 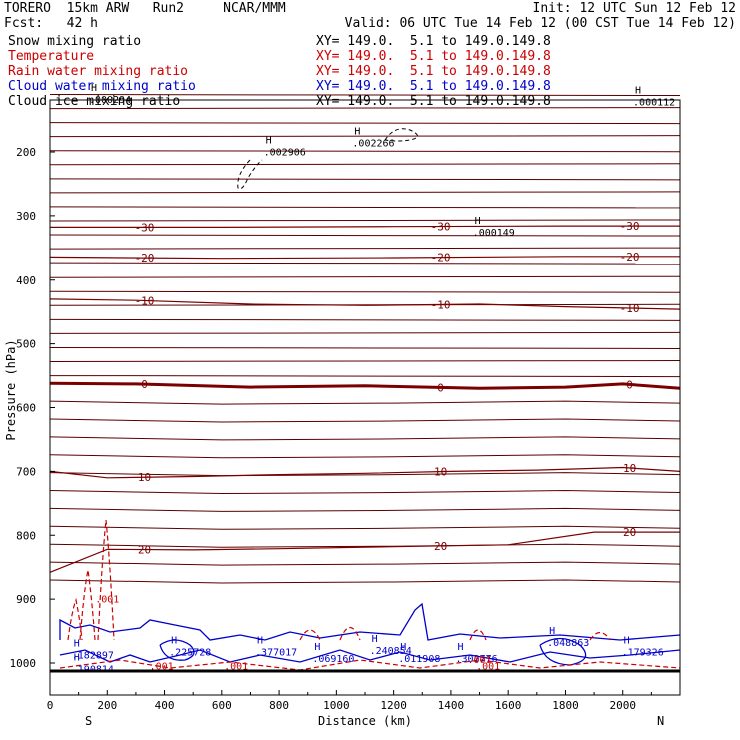 I want to click on x-tick-label: 2000, so click(x=622, y=705).